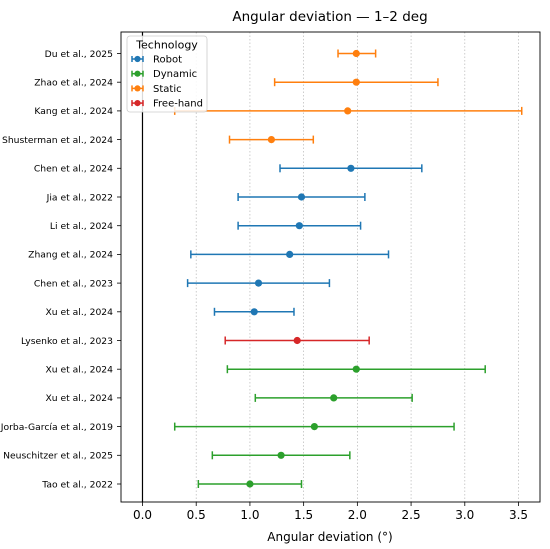  I want to click on legend-box, so click(167, 74).